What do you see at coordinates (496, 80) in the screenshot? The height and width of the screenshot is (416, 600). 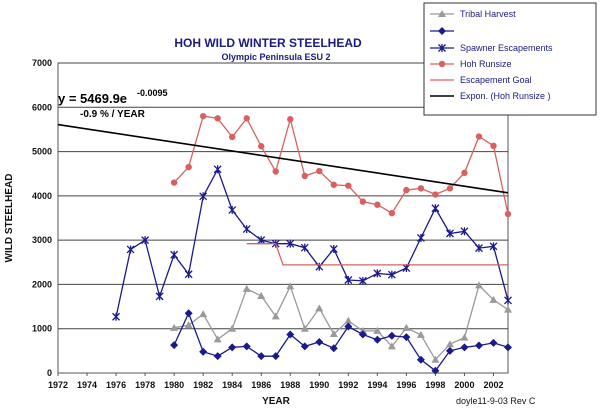 I see `legend-label: Escapement Goal` at bounding box center [496, 80].